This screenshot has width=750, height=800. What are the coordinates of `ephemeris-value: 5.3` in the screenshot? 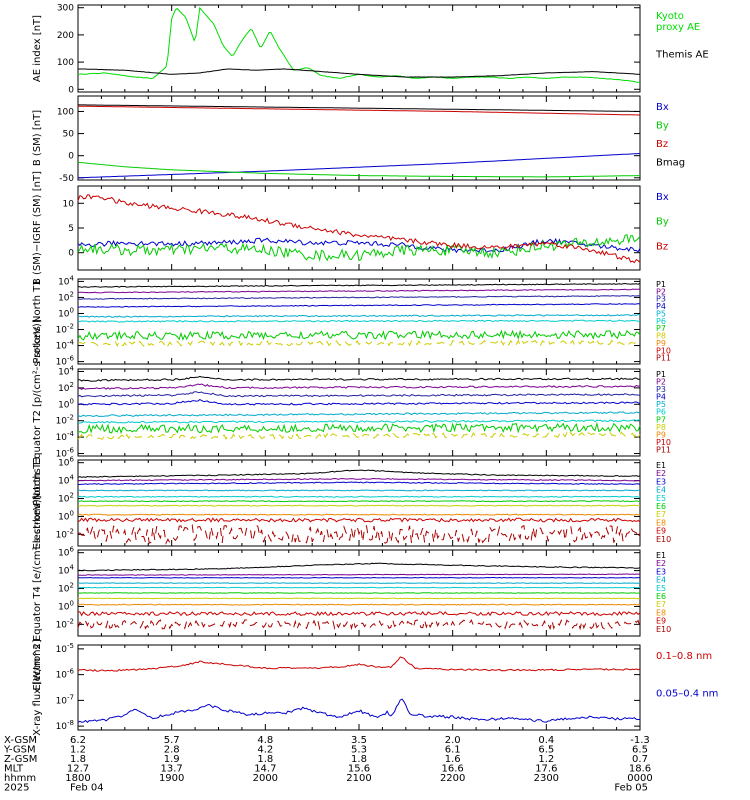 It's located at (359, 750).